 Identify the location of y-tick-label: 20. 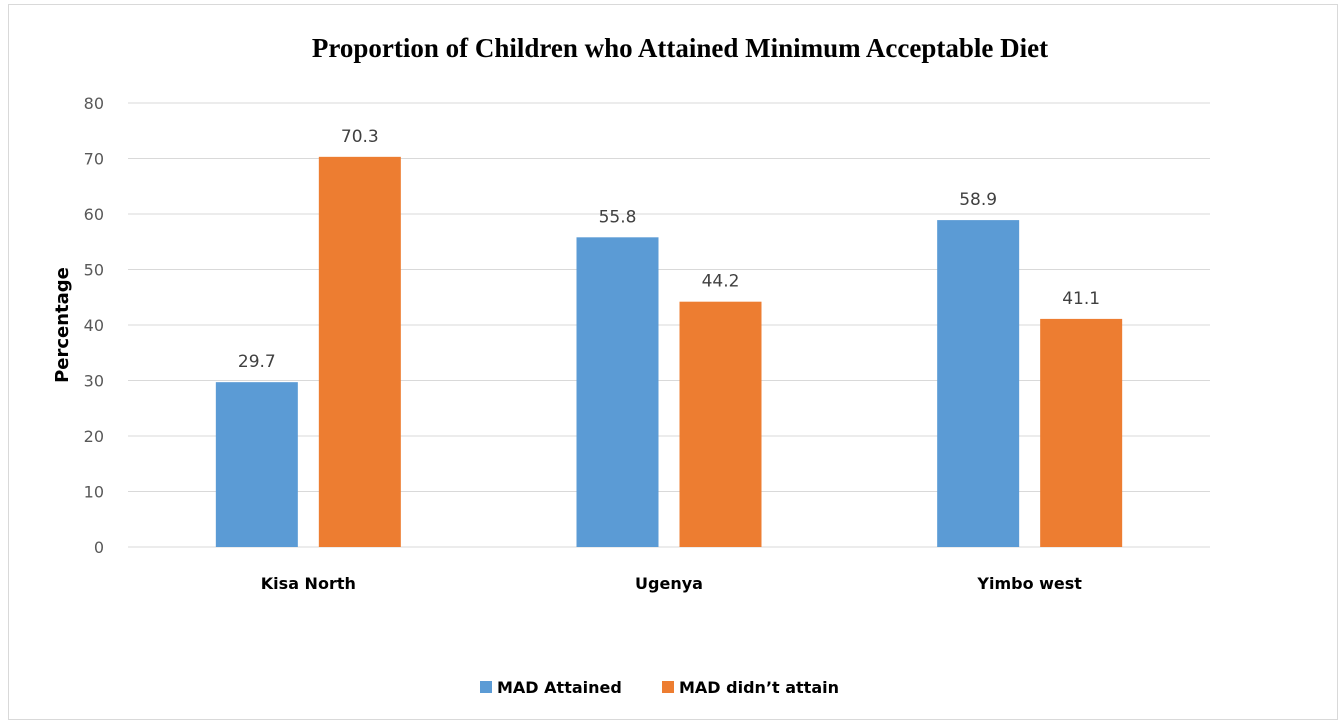
(94, 436).